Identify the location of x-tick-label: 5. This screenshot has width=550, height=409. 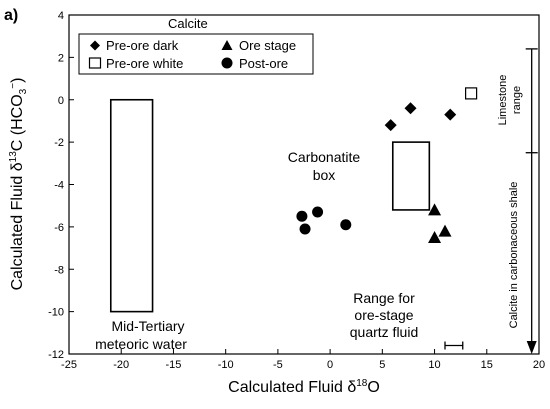
(382, 365).